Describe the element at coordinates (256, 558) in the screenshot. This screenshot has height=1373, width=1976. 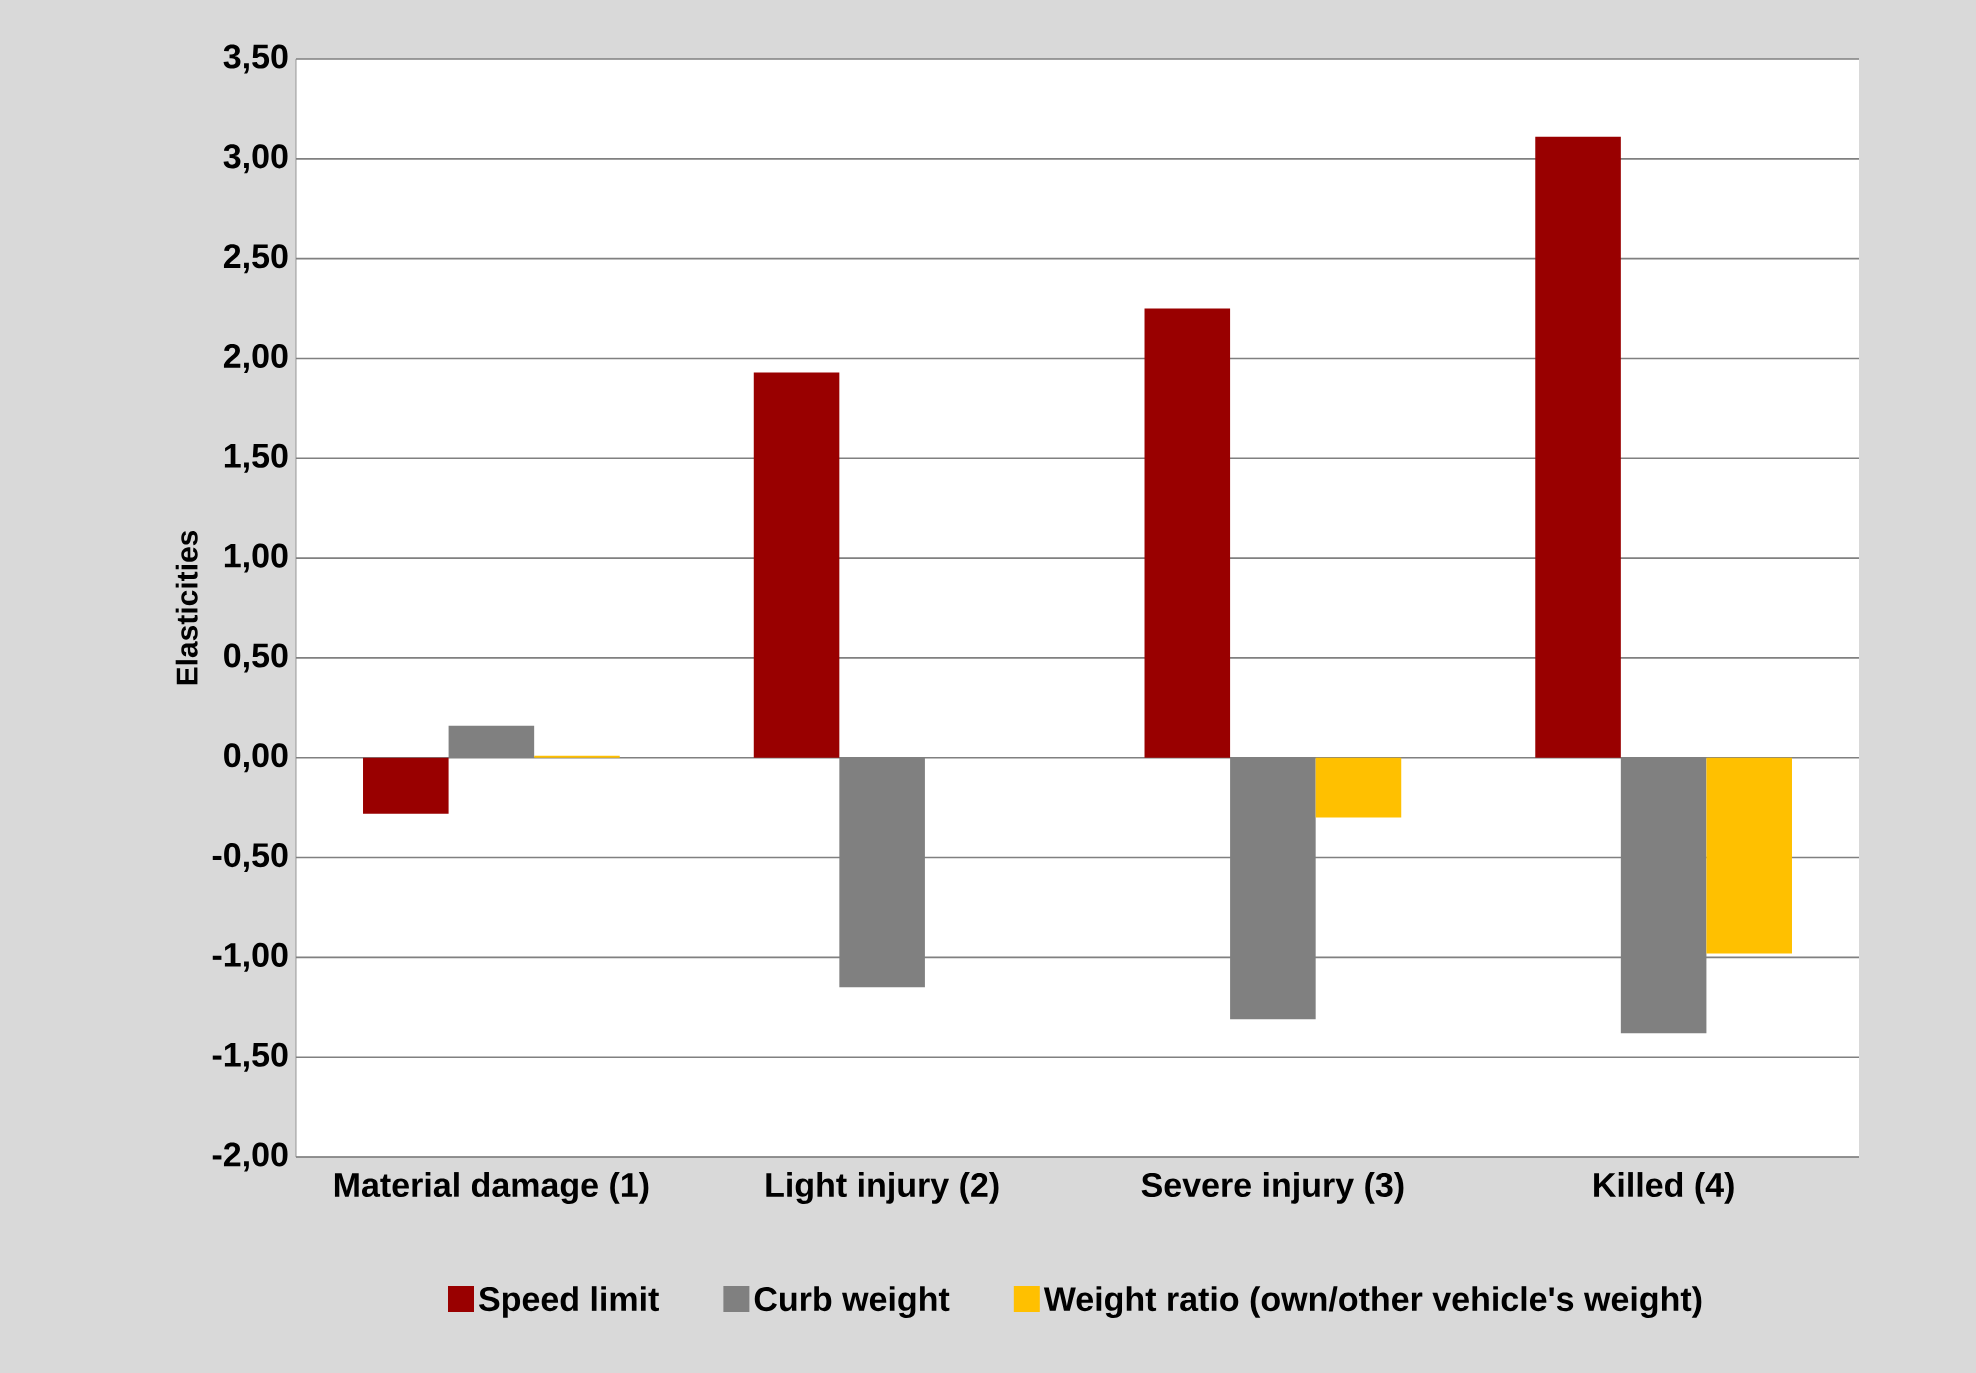
I see `y-tick-label: 1,00` at that location.